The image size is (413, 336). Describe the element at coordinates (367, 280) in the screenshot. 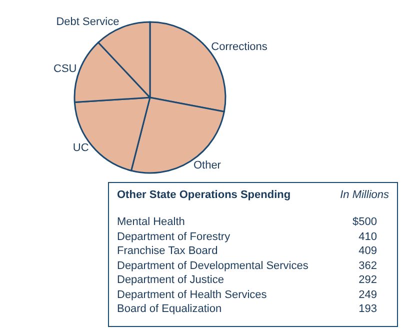

I see `text: 292` at that location.